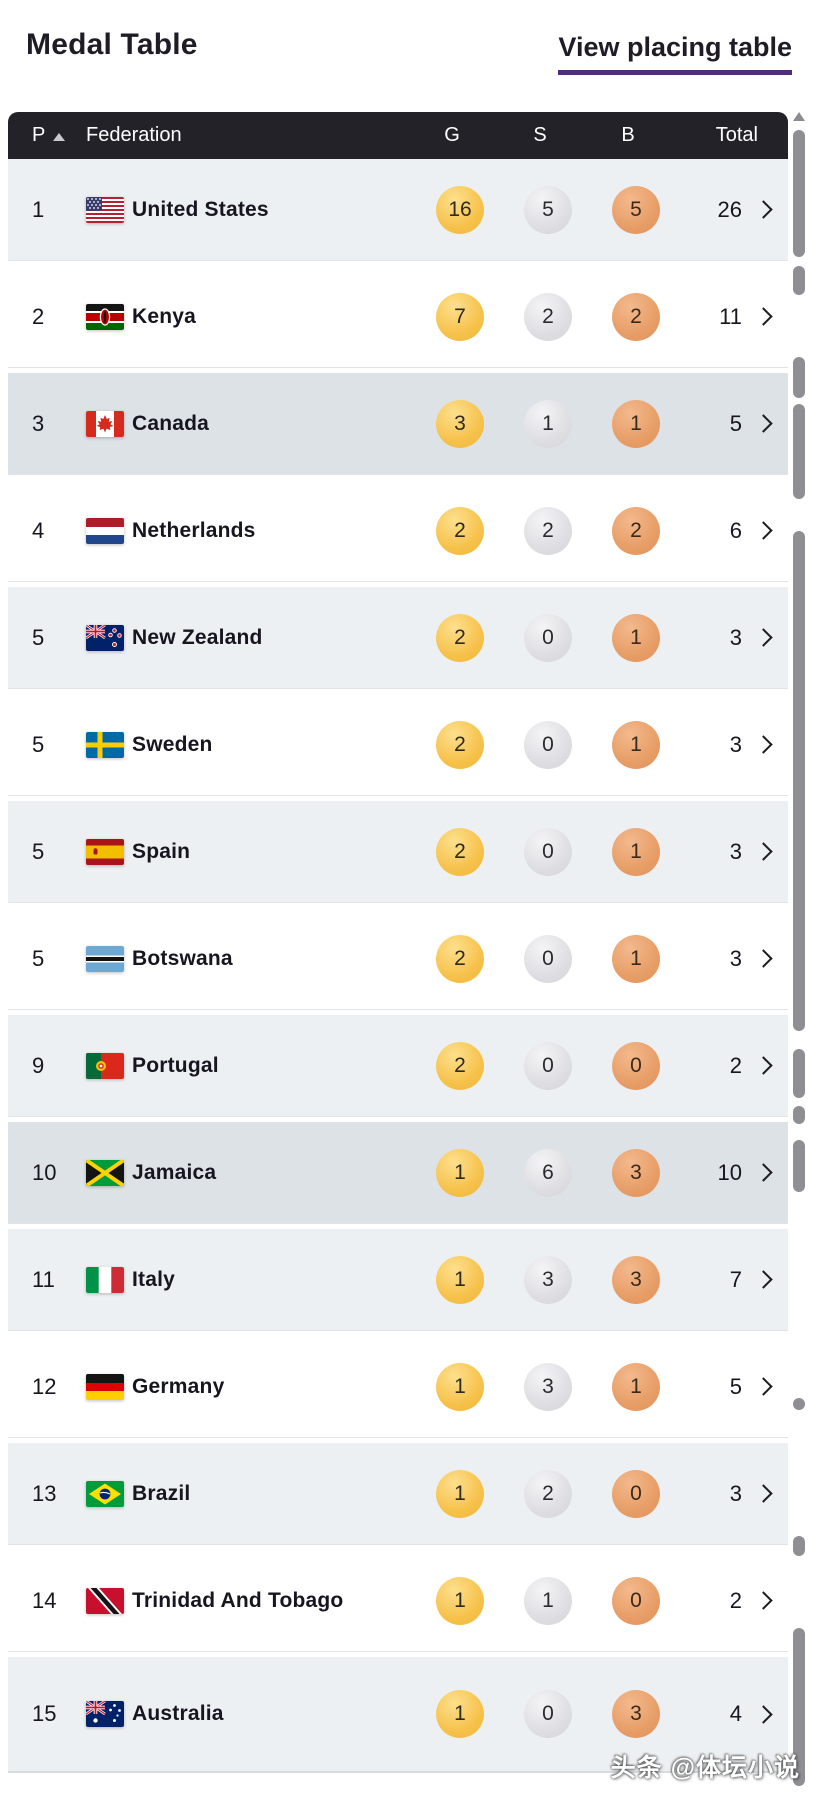  What do you see at coordinates (736, 135) in the screenshot?
I see `header-total: Total` at bounding box center [736, 135].